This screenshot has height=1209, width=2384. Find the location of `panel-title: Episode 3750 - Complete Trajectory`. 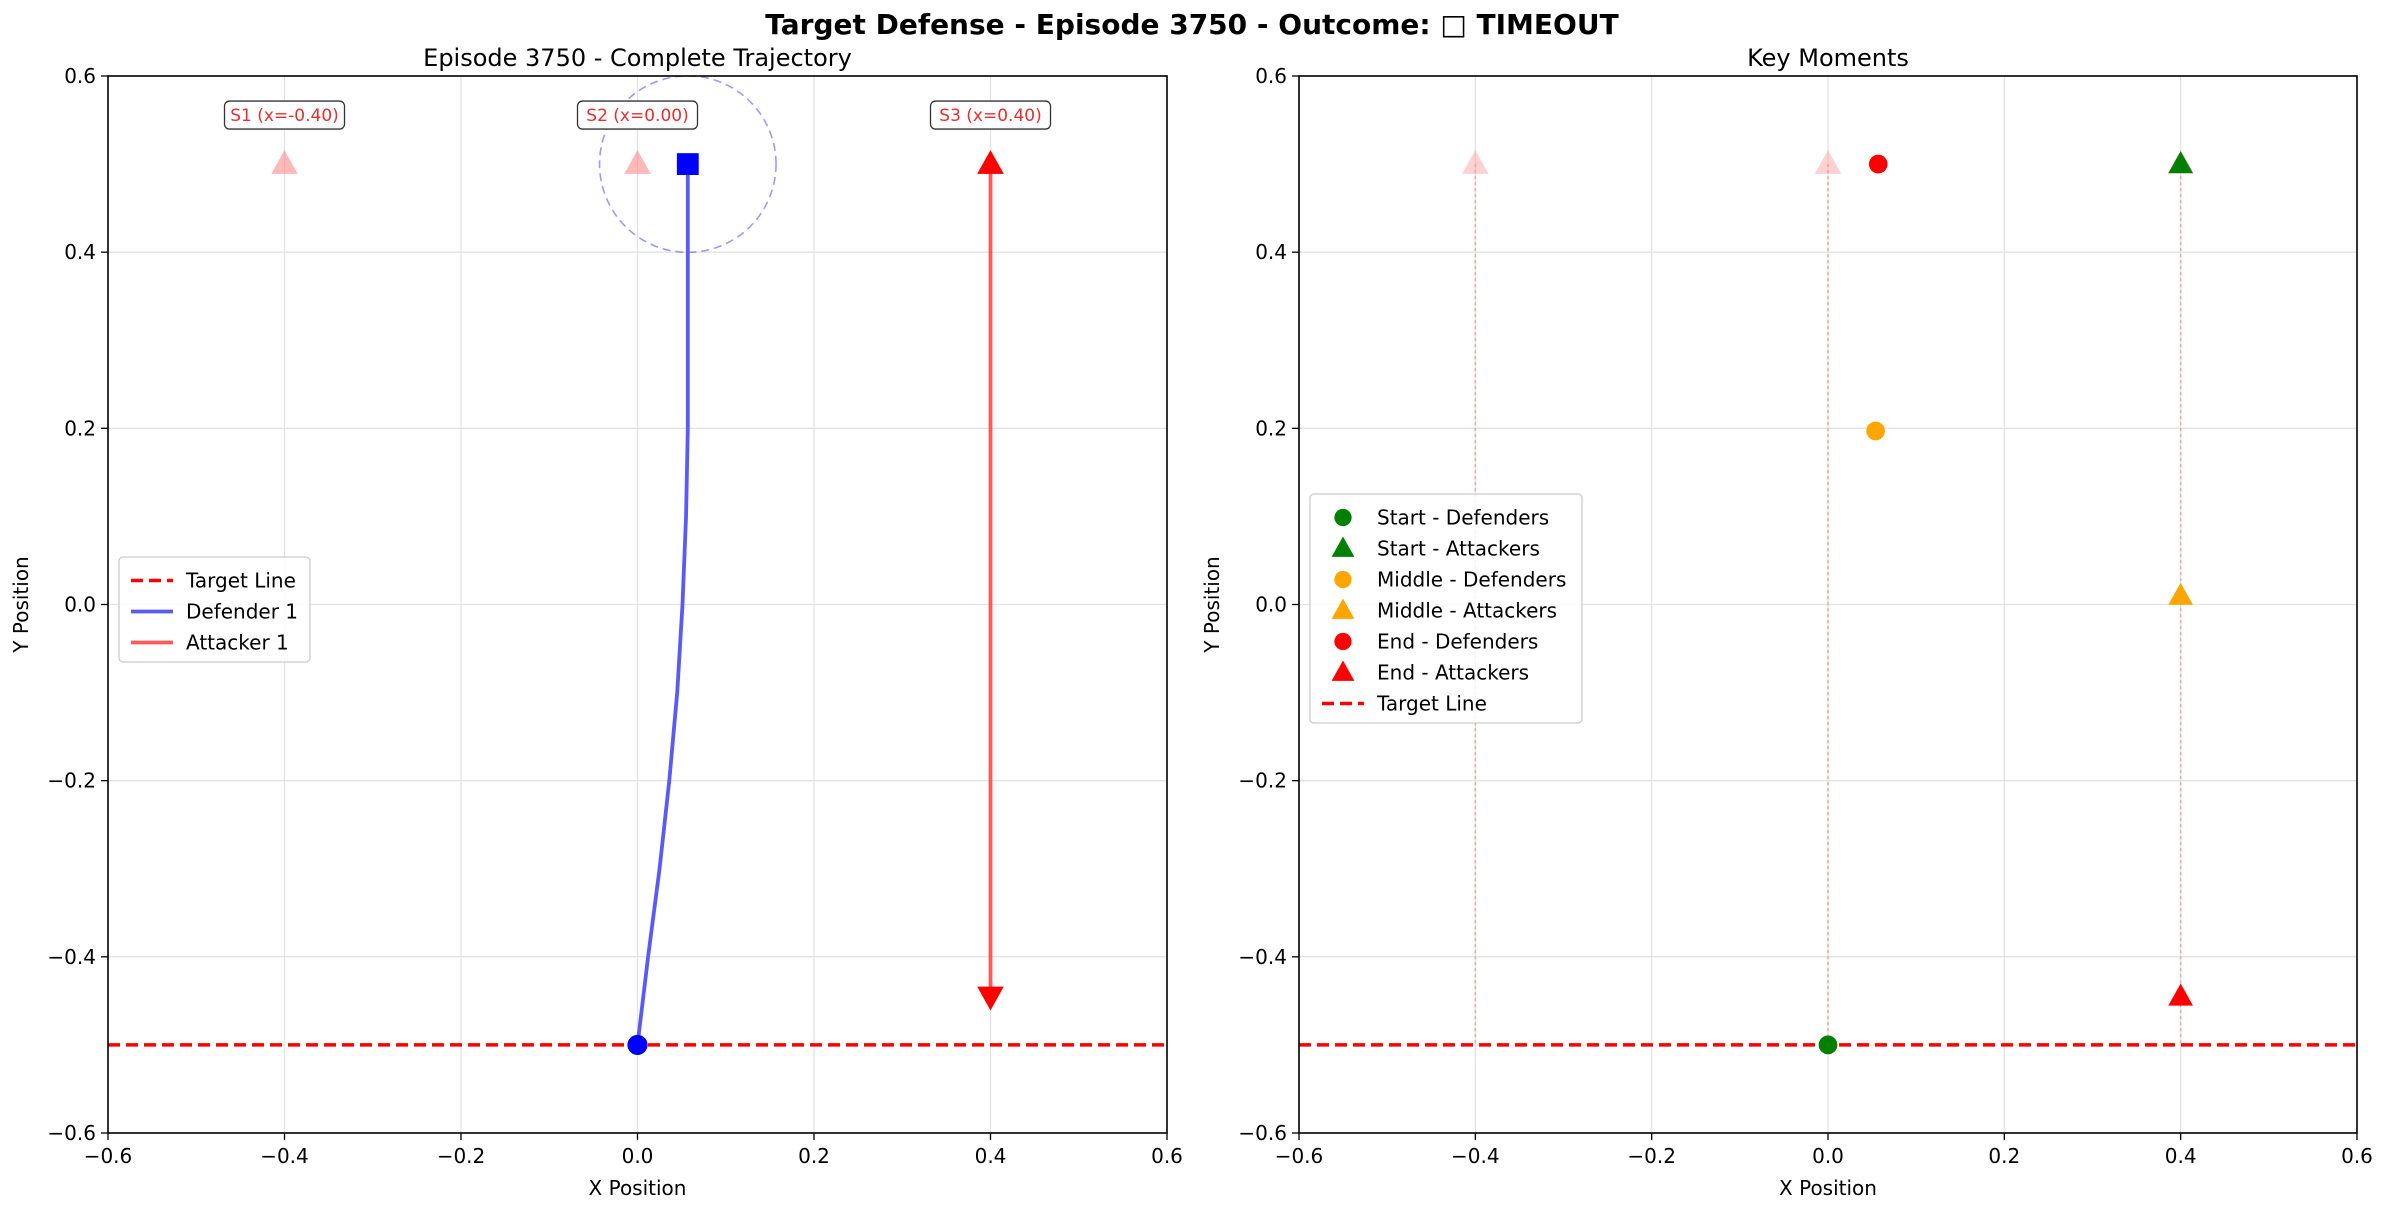

panel-title: Episode 3750 - Complete Trajectory is located at coordinates (637, 58).